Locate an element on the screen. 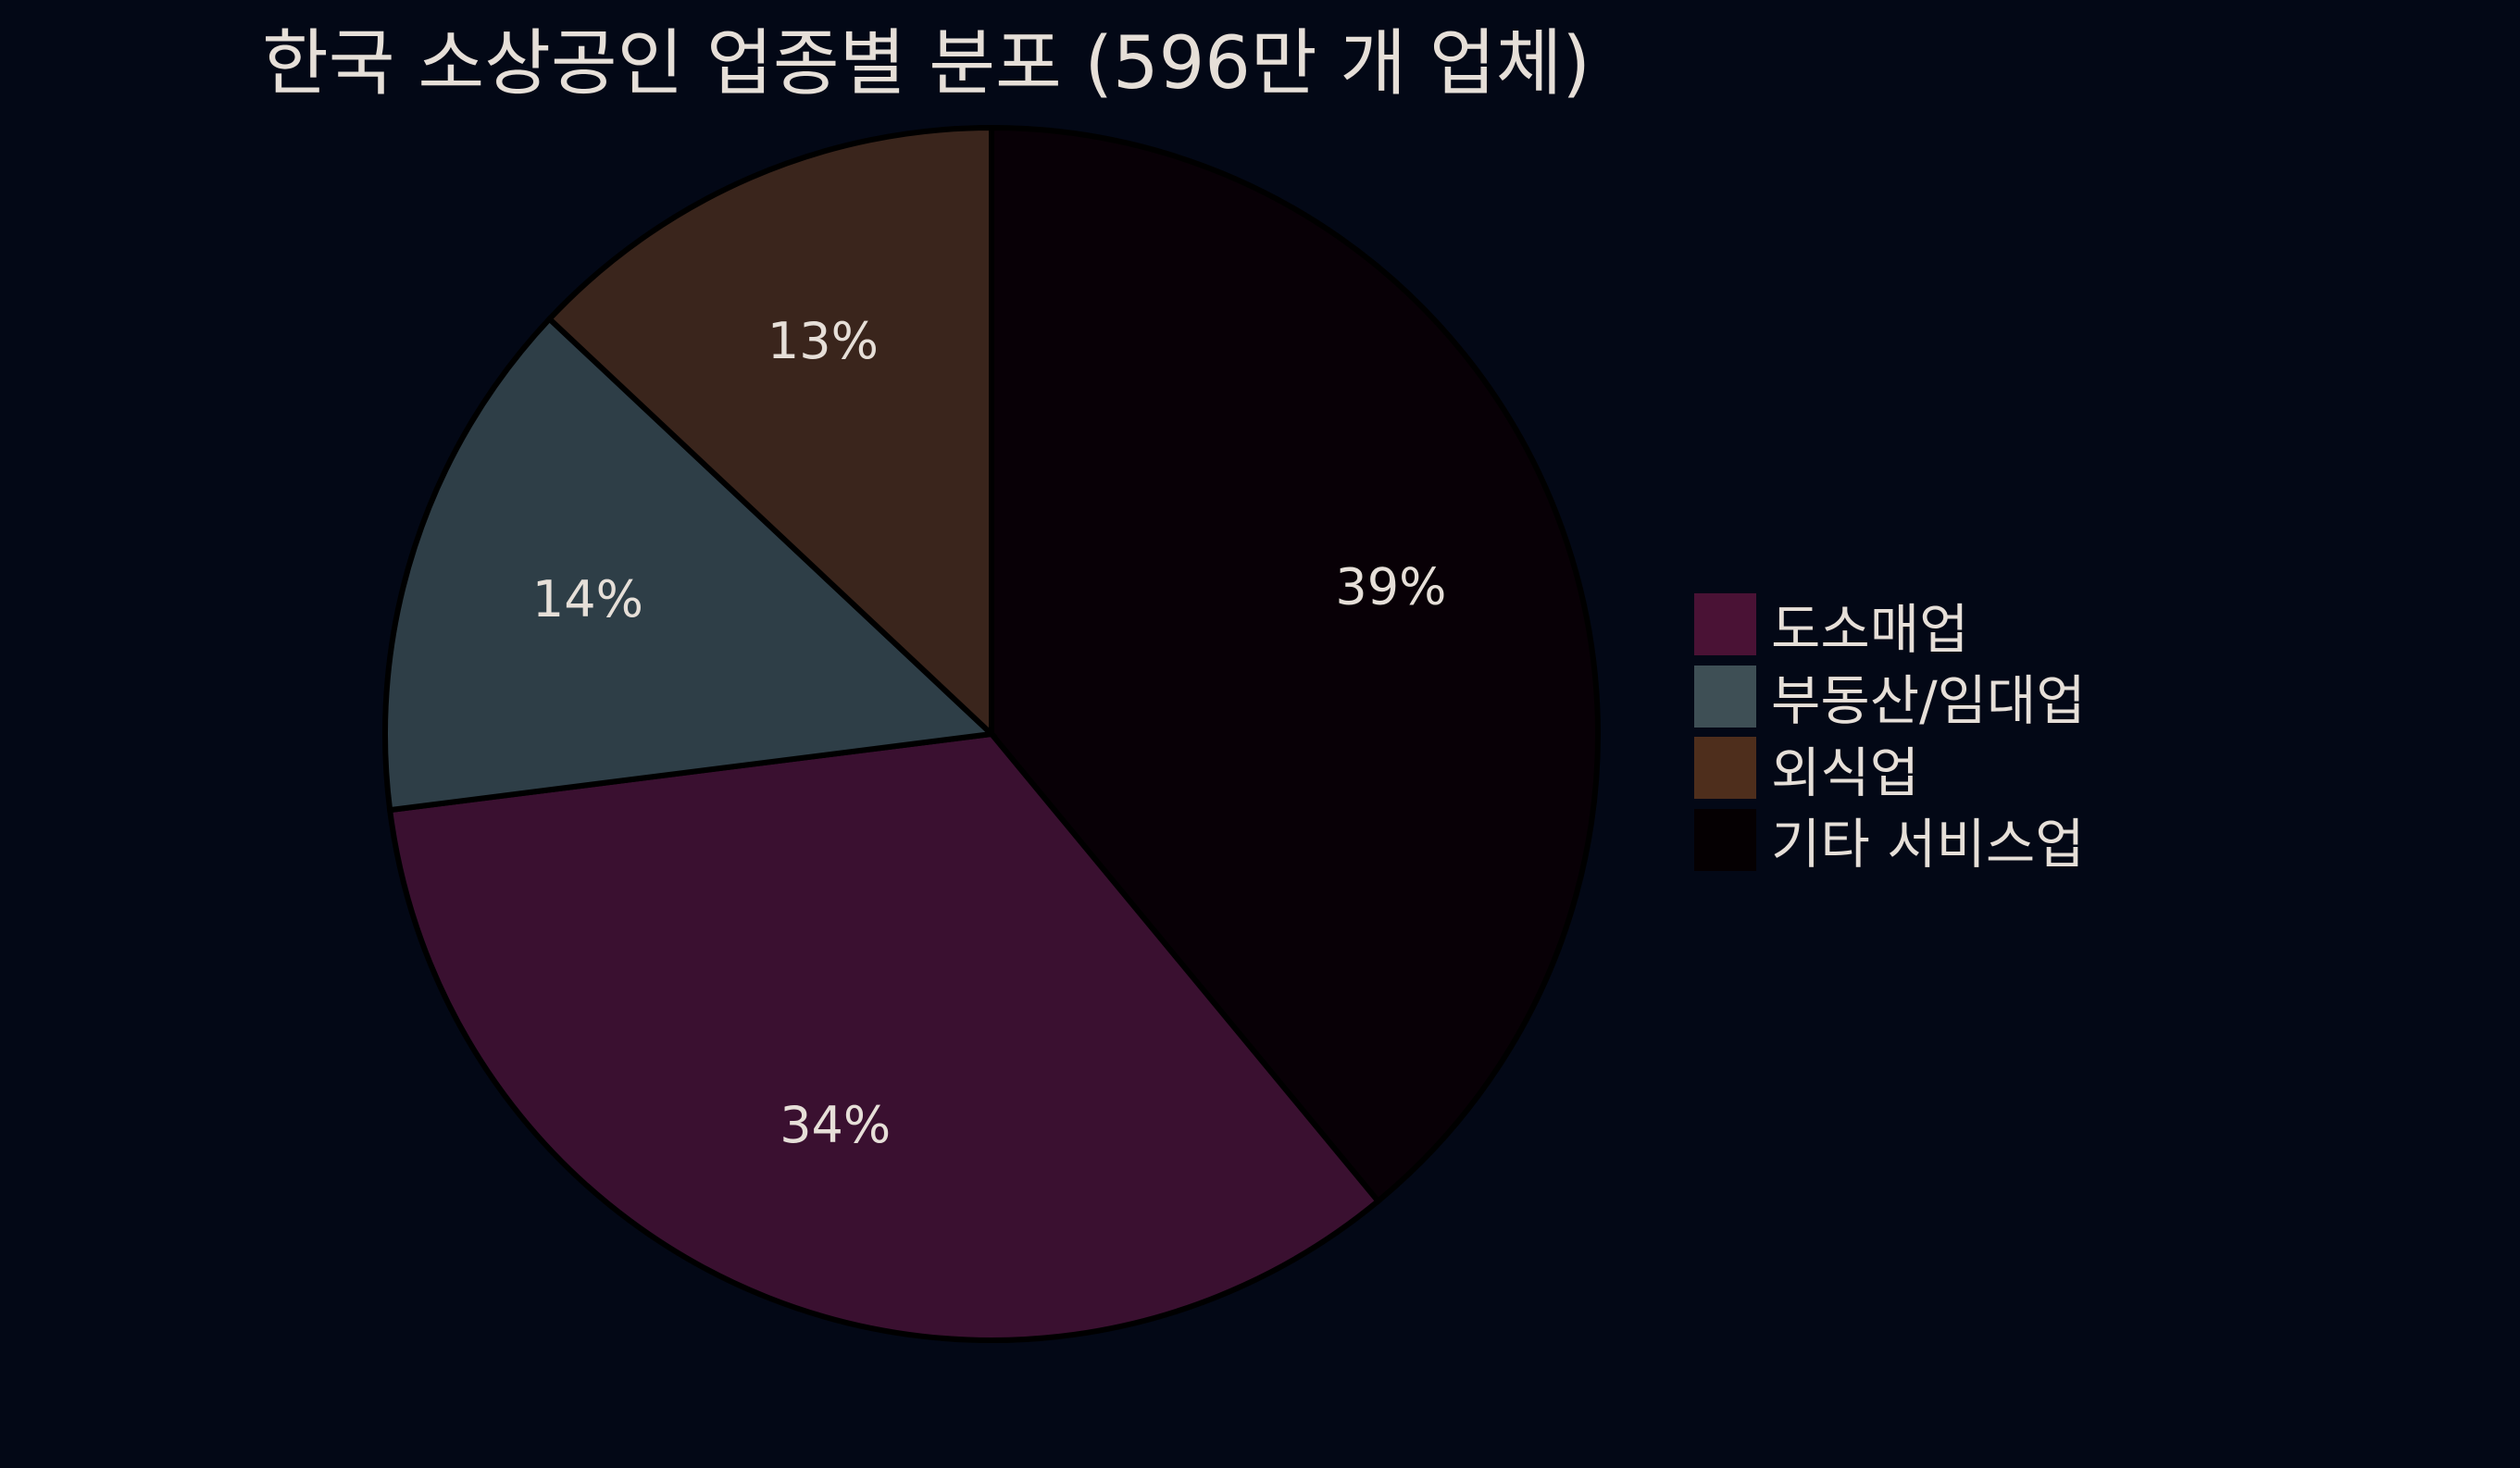 The width and height of the screenshot is (2520, 1468). legend-item: 도소매업 is located at coordinates (1890, 625).